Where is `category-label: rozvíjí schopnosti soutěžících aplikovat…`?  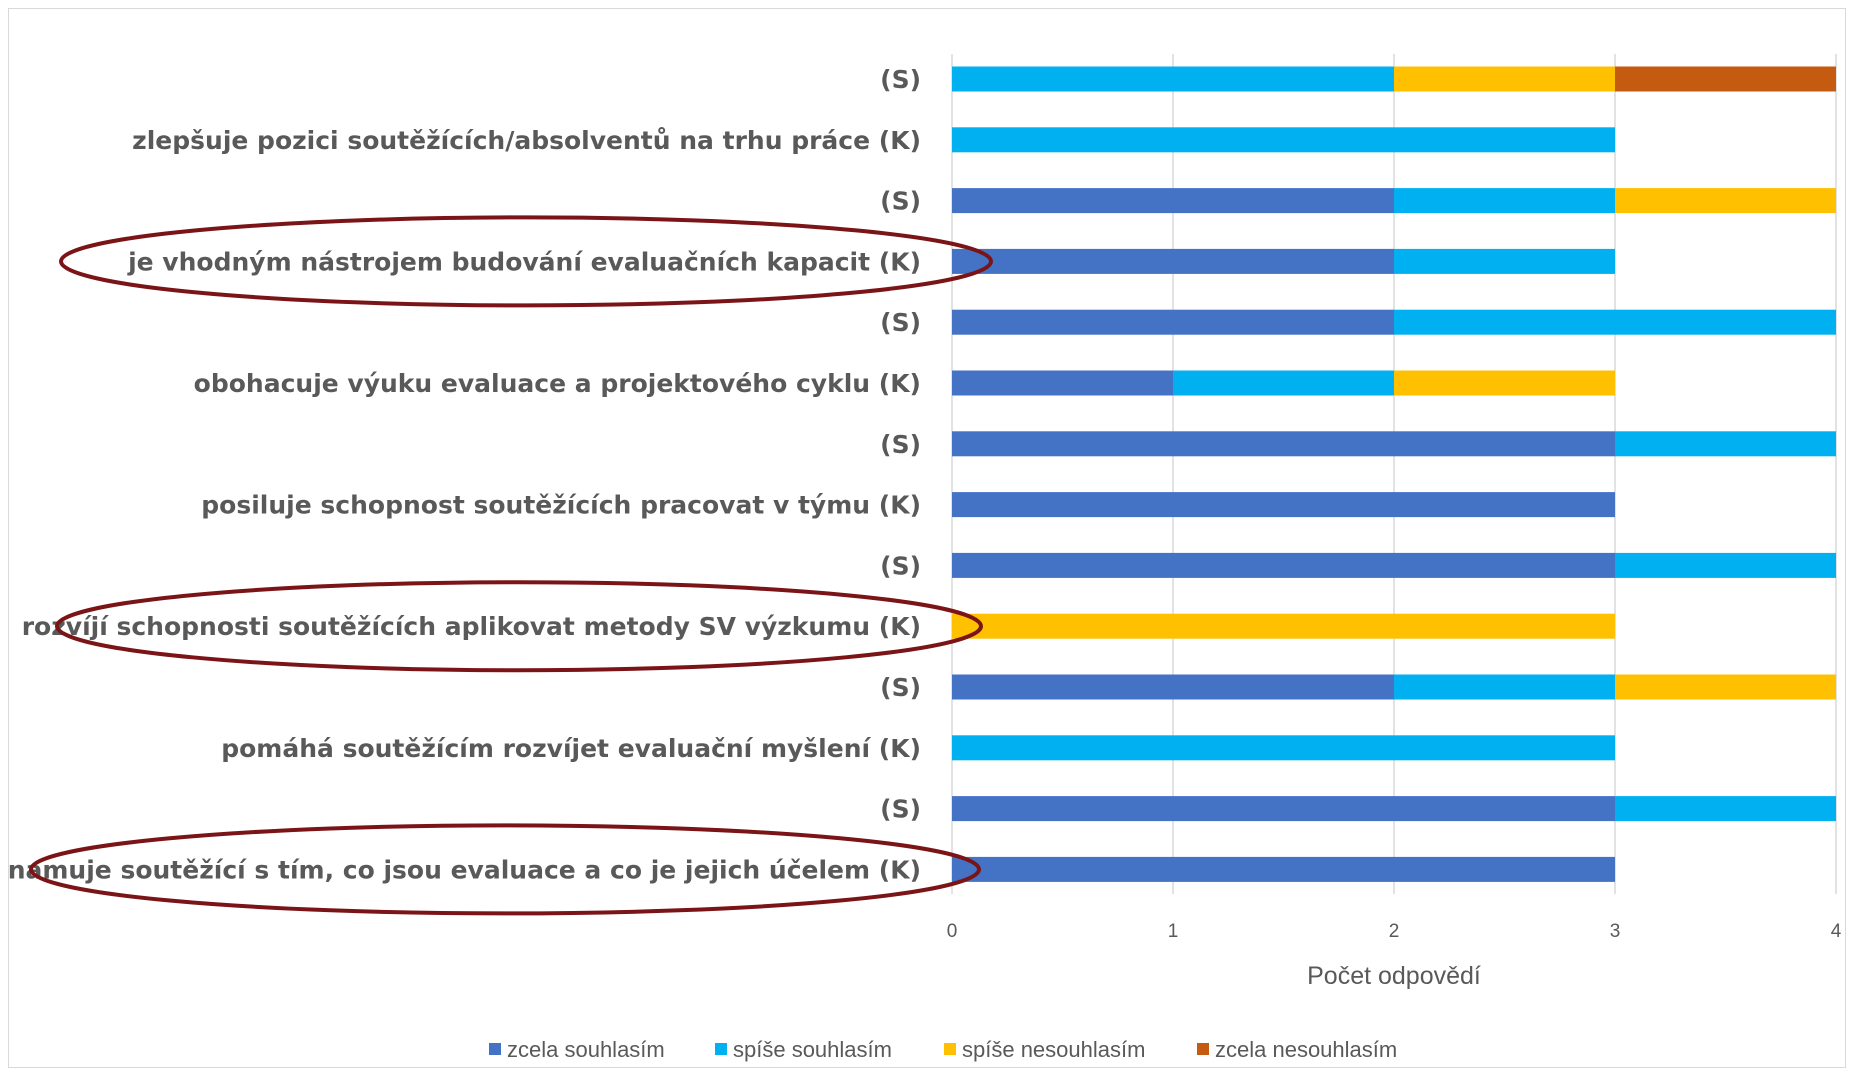 category-label: rozvíjí schopnosti soutěžících aplikovat… is located at coordinates (471, 626).